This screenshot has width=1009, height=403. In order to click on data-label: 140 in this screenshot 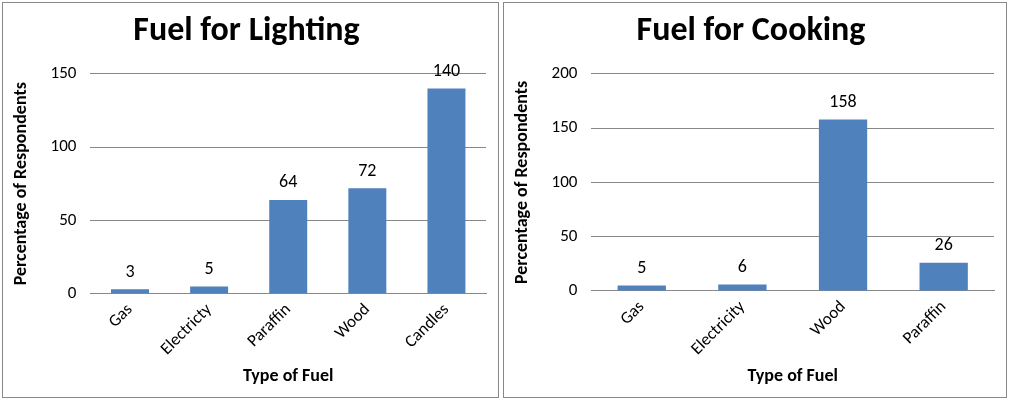, I will do `click(446, 69)`.